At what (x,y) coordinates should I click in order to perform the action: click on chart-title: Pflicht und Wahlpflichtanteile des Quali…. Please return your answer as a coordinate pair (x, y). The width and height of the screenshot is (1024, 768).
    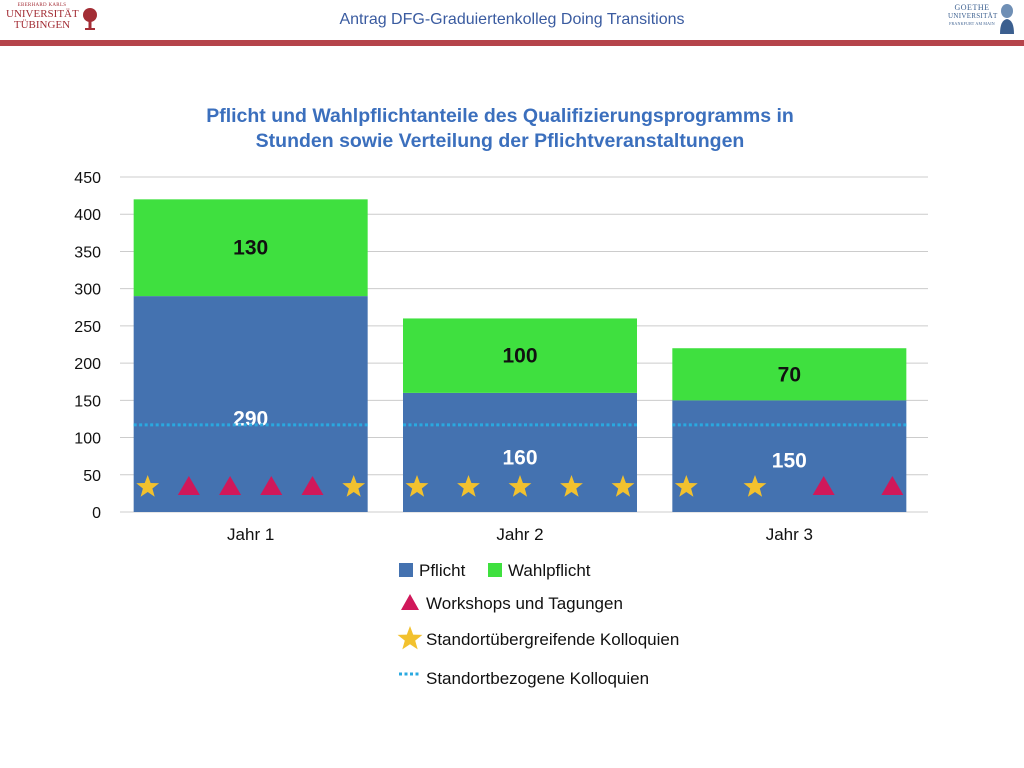
    Looking at the image, I should click on (500, 129).